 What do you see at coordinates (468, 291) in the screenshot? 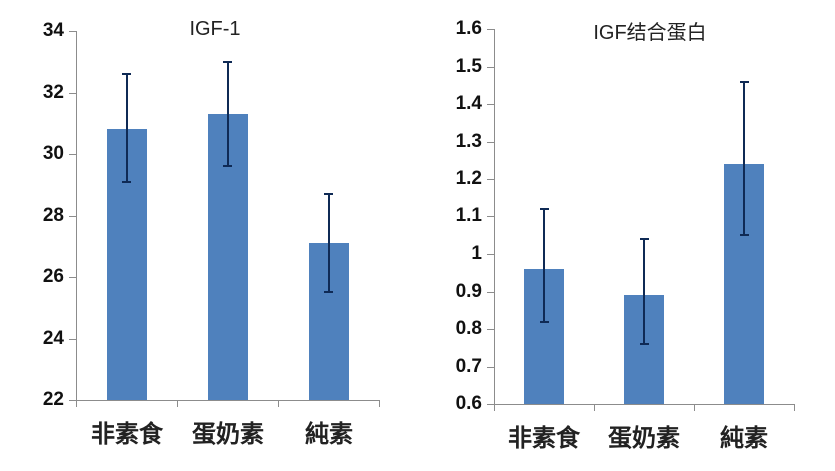
I see `y-tick-label: 0.9` at bounding box center [468, 291].